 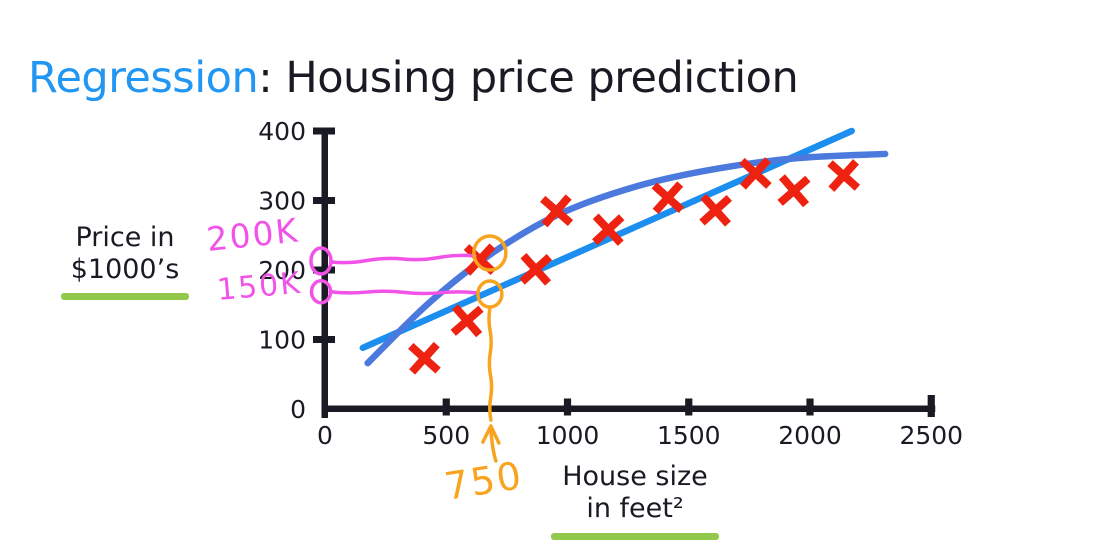 I want to click on title-accent: Regression, so click(x=143, y=77).